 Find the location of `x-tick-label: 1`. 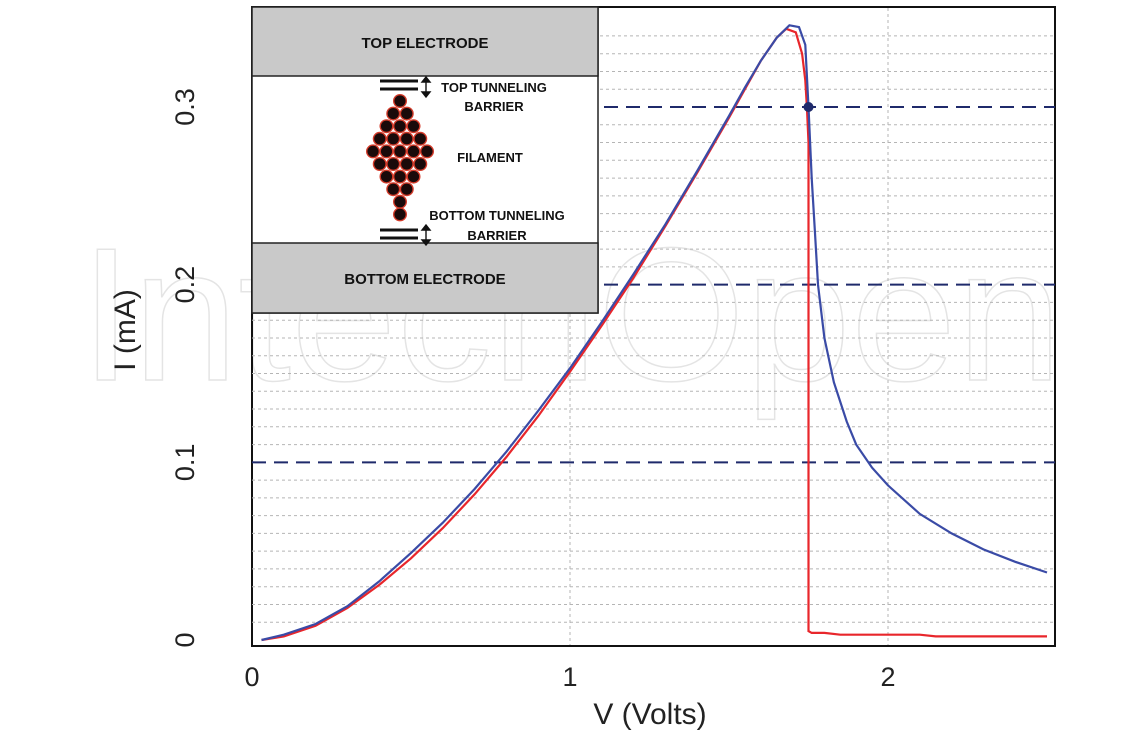

x-tick-label: 1 is located at coordinates (569, 677).